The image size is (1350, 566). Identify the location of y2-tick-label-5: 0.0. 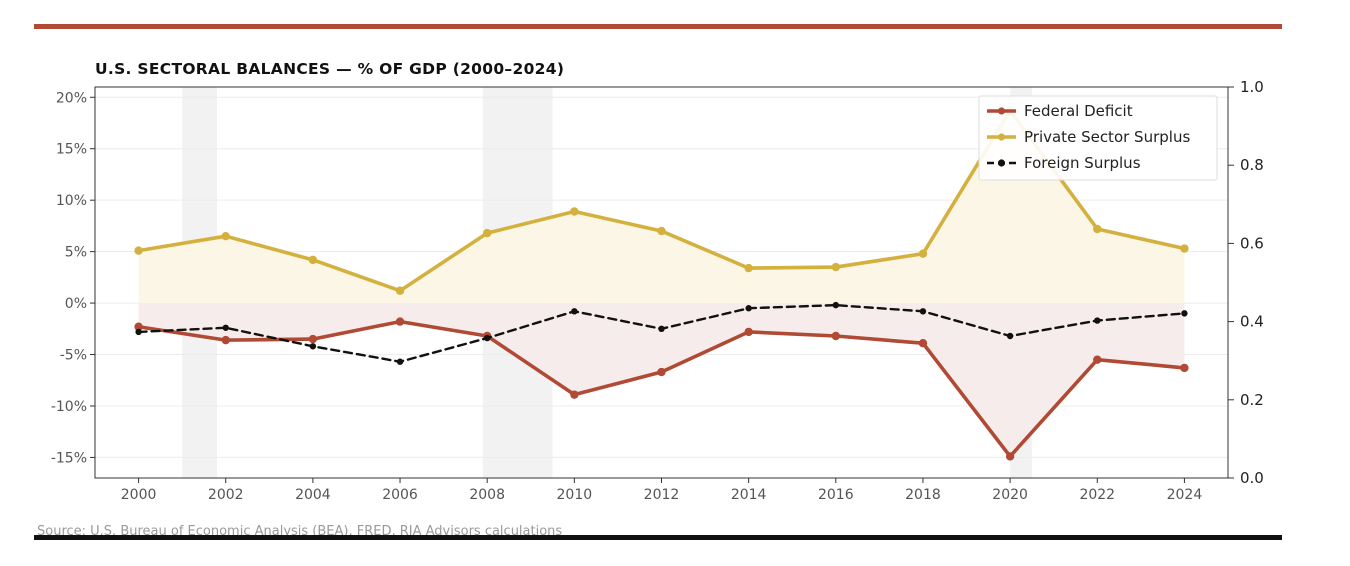
(1252, 478).